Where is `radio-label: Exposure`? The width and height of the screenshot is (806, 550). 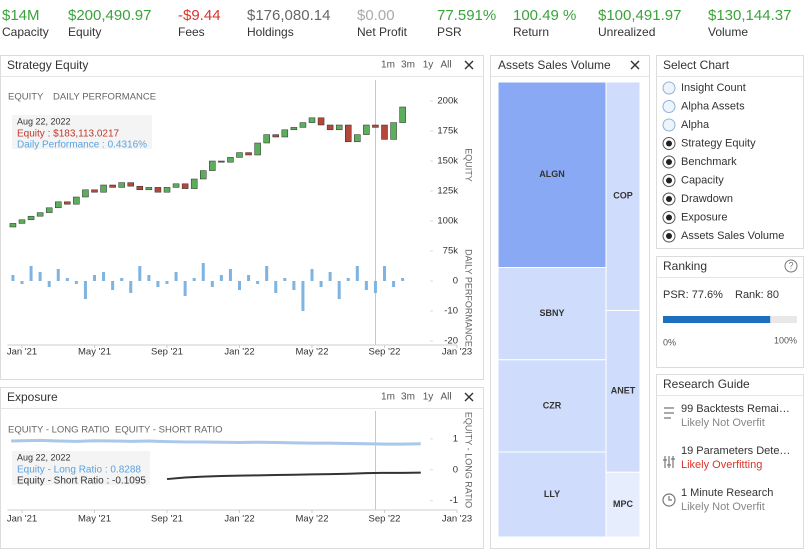
radio-label: Exposure is located at coordinates (704, 217).